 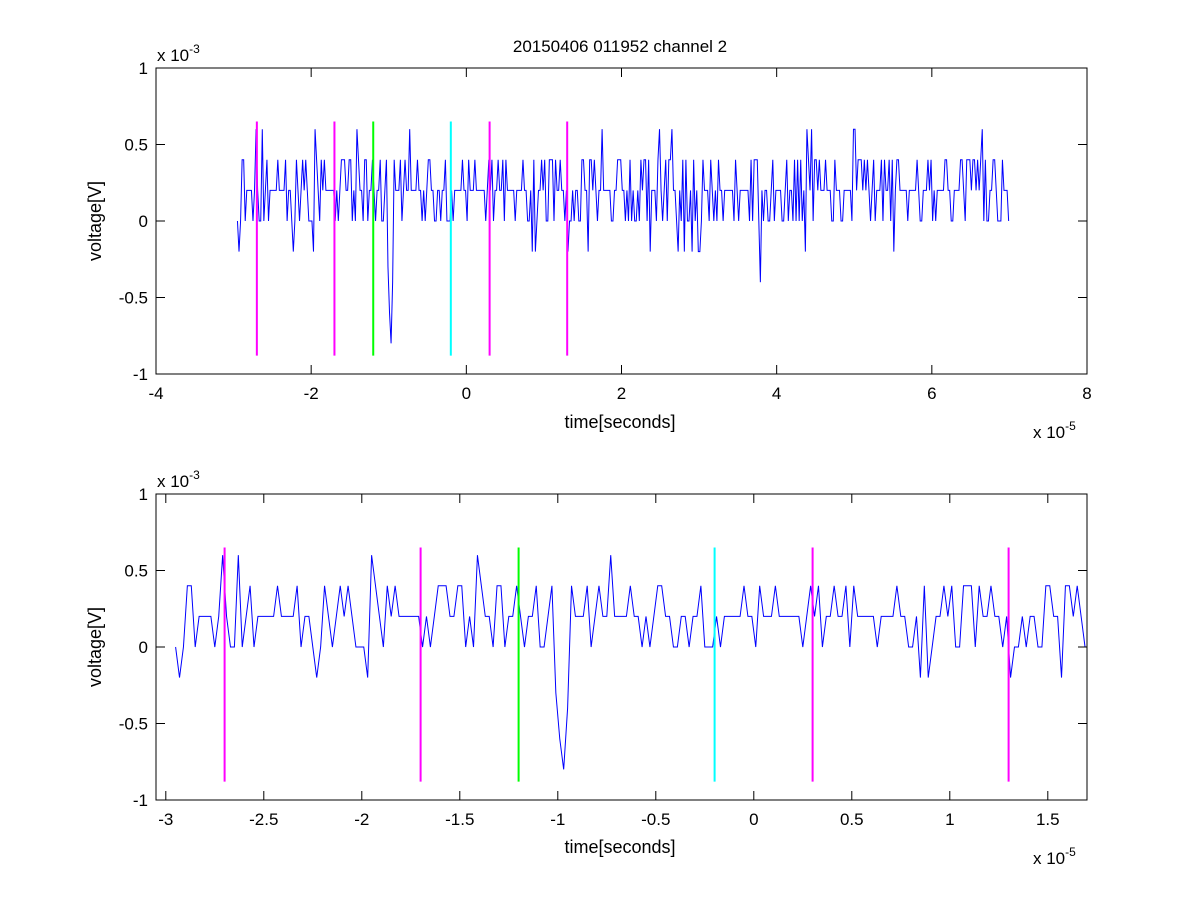 I want to click on x-tick-label: 6, so click(x=931, y=393).